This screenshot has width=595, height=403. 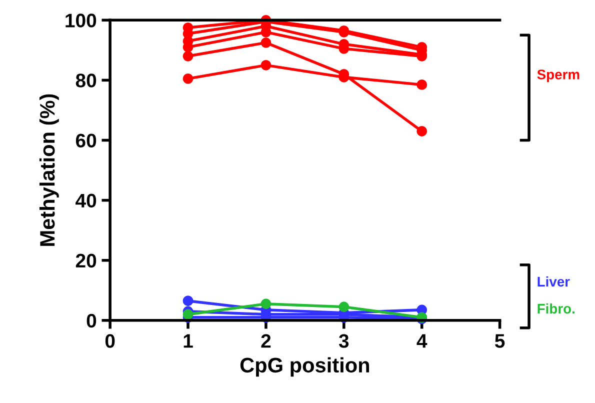 What do you see at coordinates (266, 341) in the screenshot?
I see `x-tick-label: 2` at bounding box center [266, 341].